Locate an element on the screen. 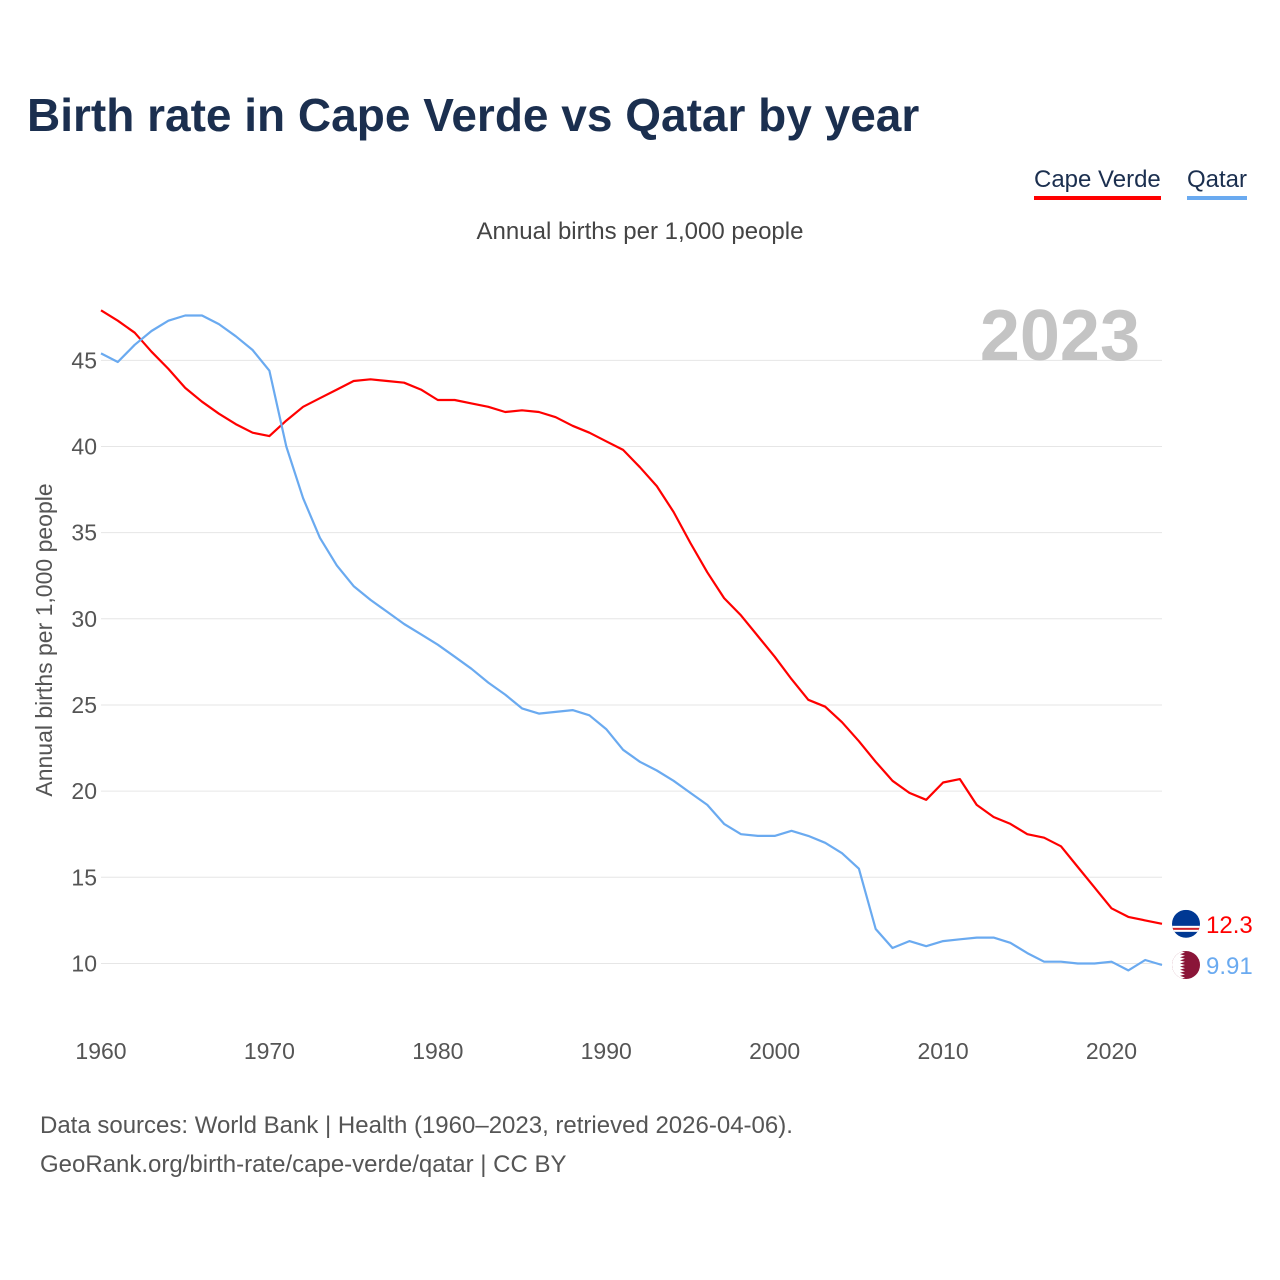 Image resolution: width=1280 pixels, height=1280 pixels. flag-stripe is located at coordinates (1186, 928).